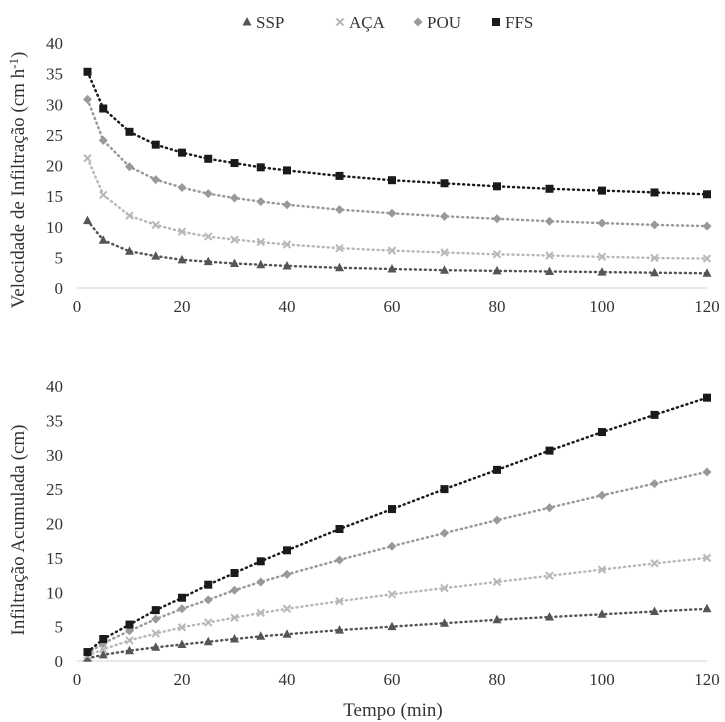 The image size is (725, 722). I want to click on y-tick-label: 5, so click(59, 257).